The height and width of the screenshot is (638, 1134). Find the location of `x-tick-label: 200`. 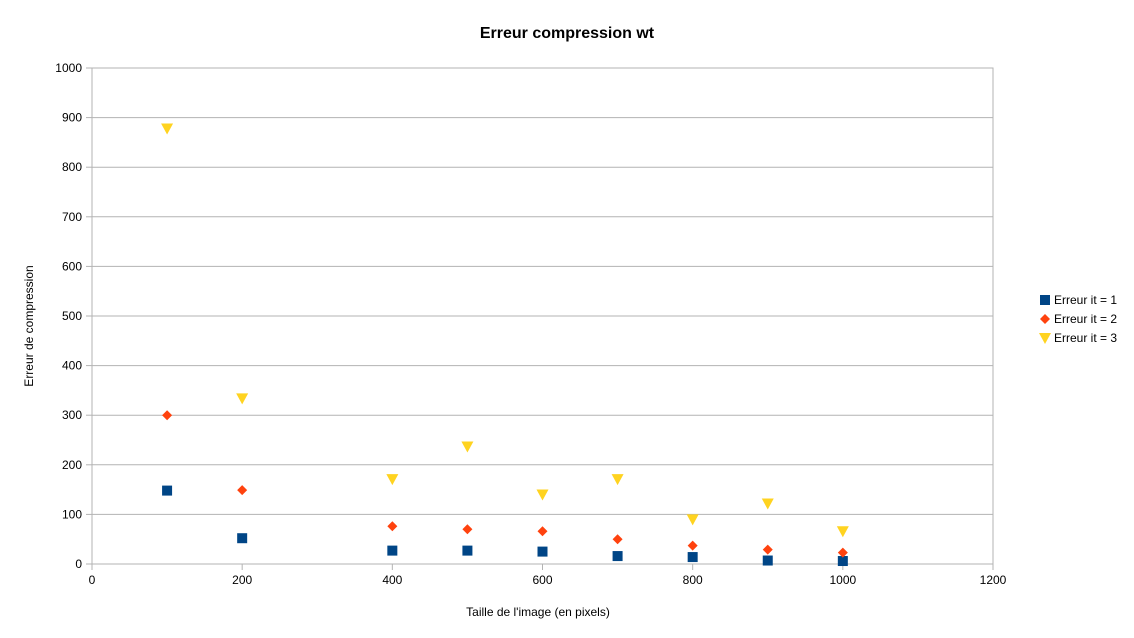

x-tick-label: 200 is located at coordinates (242, 580).